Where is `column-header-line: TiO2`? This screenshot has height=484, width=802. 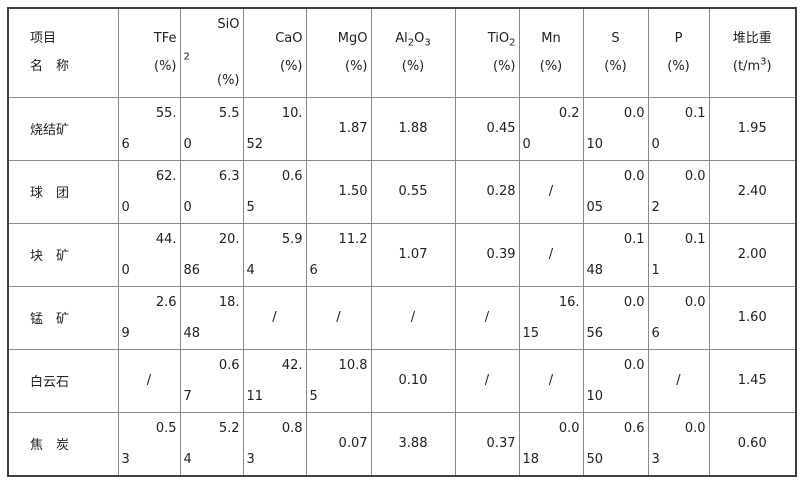 column-header-line: TiO2 is located at coordinates (501, 39).